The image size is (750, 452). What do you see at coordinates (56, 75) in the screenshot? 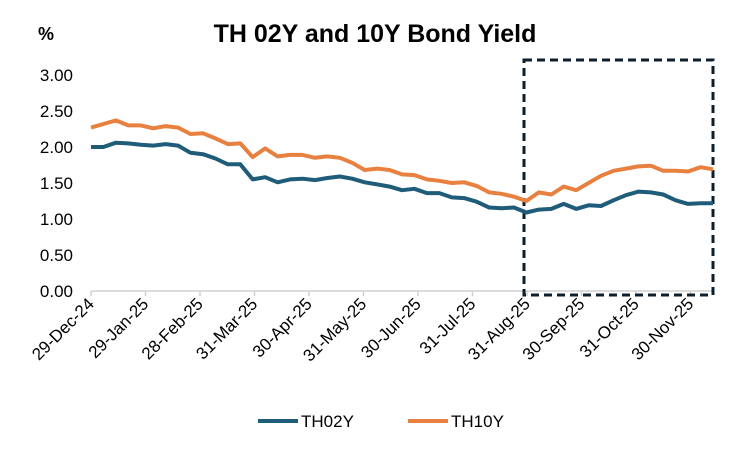
I see `y-tick-label: 3.00` at bounding box center [56, 75].